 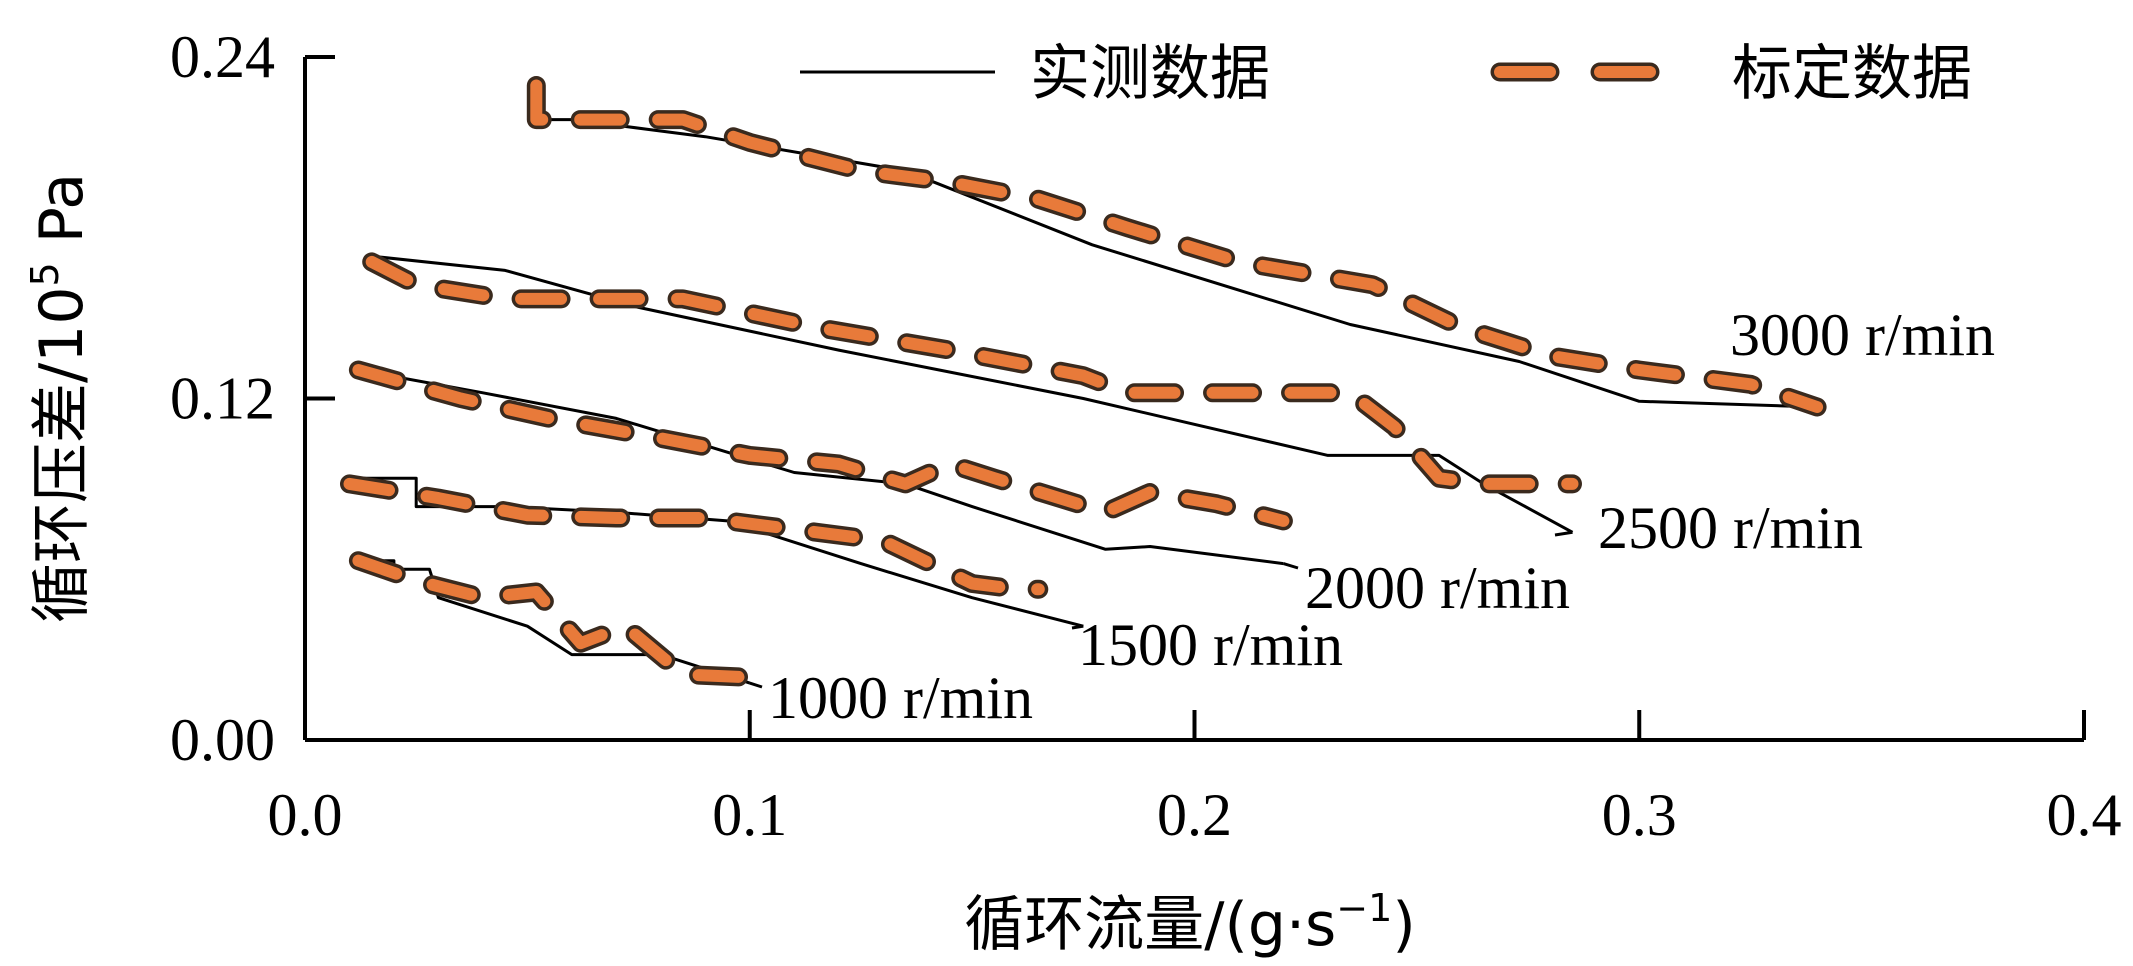 What do you see at coordinates (305, 815) in the screenshot?
I see `x-tick-label: 0.0` at bounding box center [305, 815].